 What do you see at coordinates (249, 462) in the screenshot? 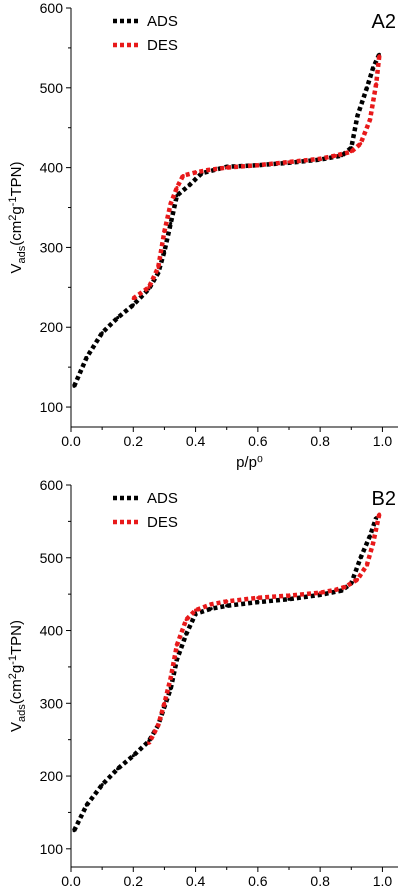
I see `x-axis-label: p/p⁰` at bounding box center [249, 462].